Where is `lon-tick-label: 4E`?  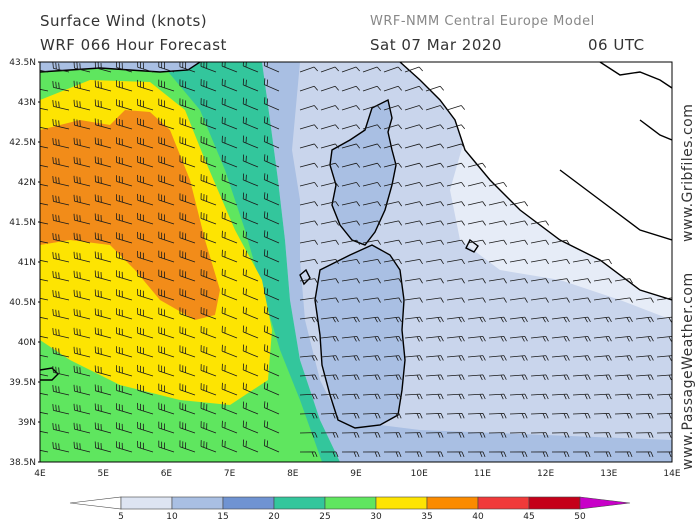 lon-tick-label: 4E is located at coordinates (40, 474).